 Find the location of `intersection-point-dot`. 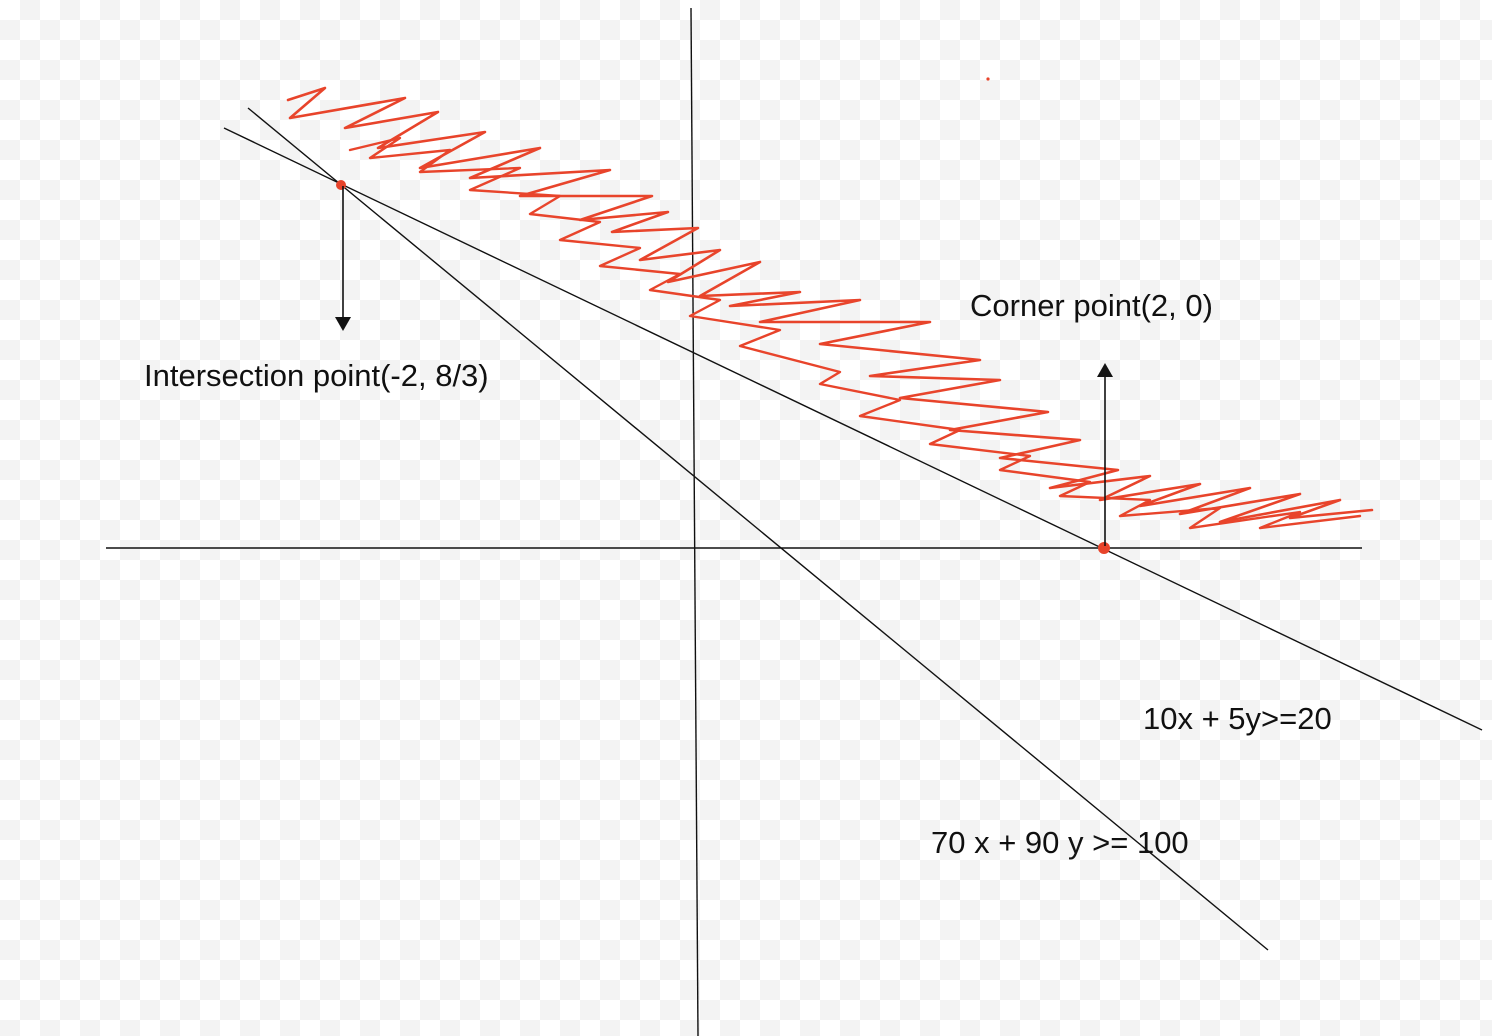

intersection-point-dot is located at coordinates (341, 185).